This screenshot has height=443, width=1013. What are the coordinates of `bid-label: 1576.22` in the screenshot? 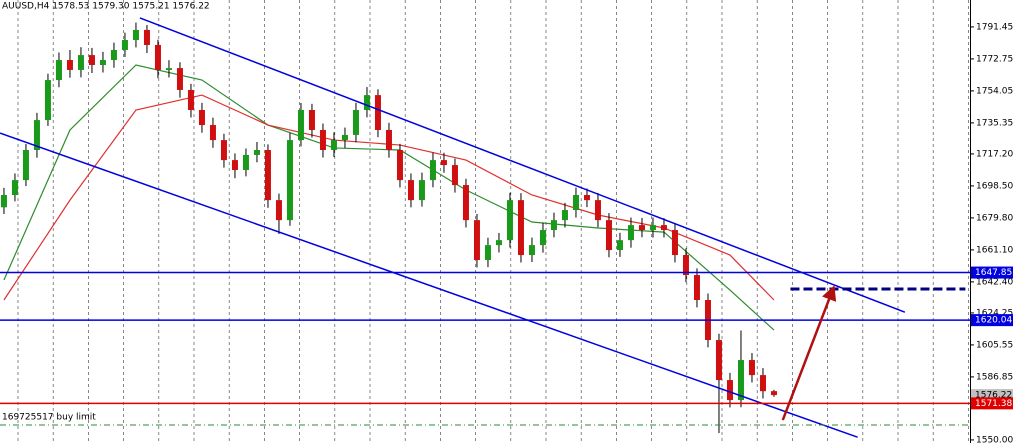 It's located at (993, 396).